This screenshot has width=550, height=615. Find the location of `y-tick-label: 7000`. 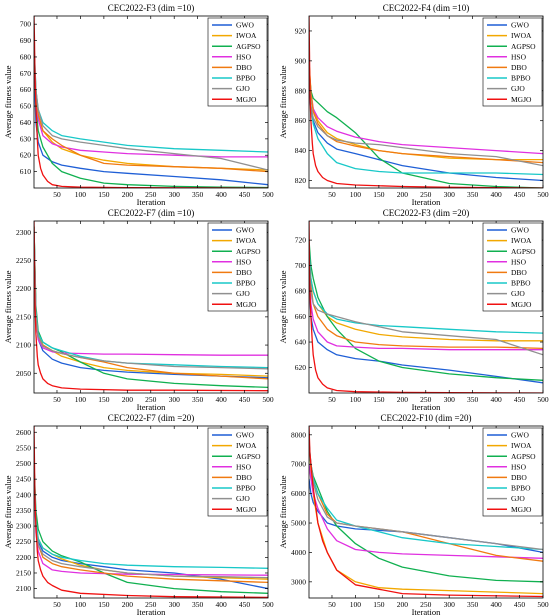

y-tick-label: 7000 is located at coordinates (298, 464).